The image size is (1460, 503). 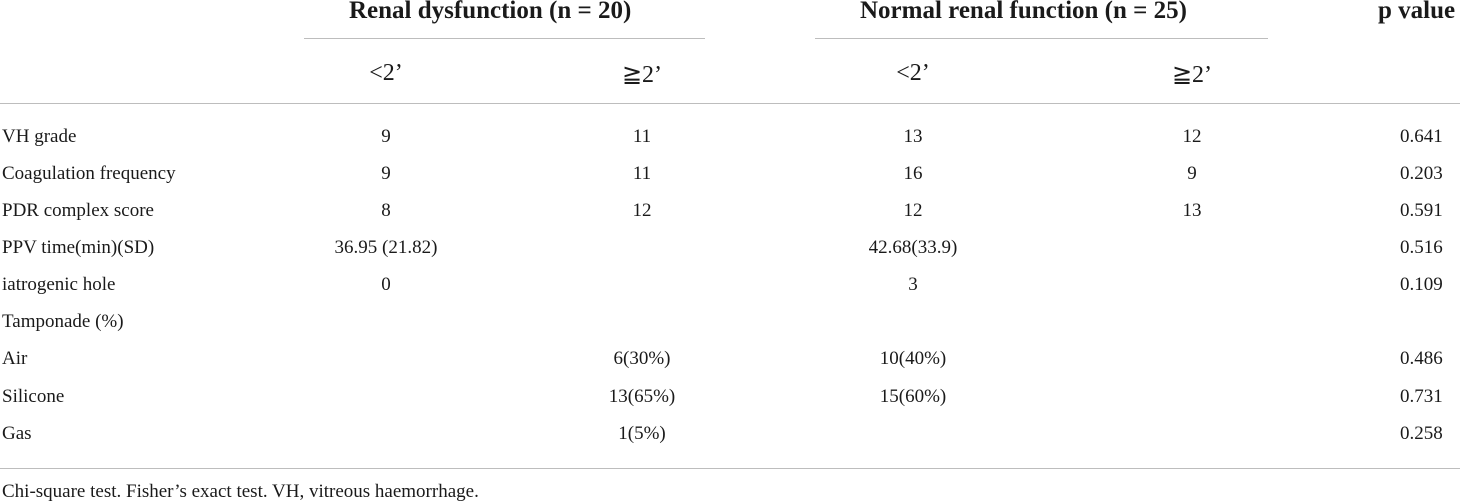 I want to click on row-label: VH grade, so click(x=39, y=136).